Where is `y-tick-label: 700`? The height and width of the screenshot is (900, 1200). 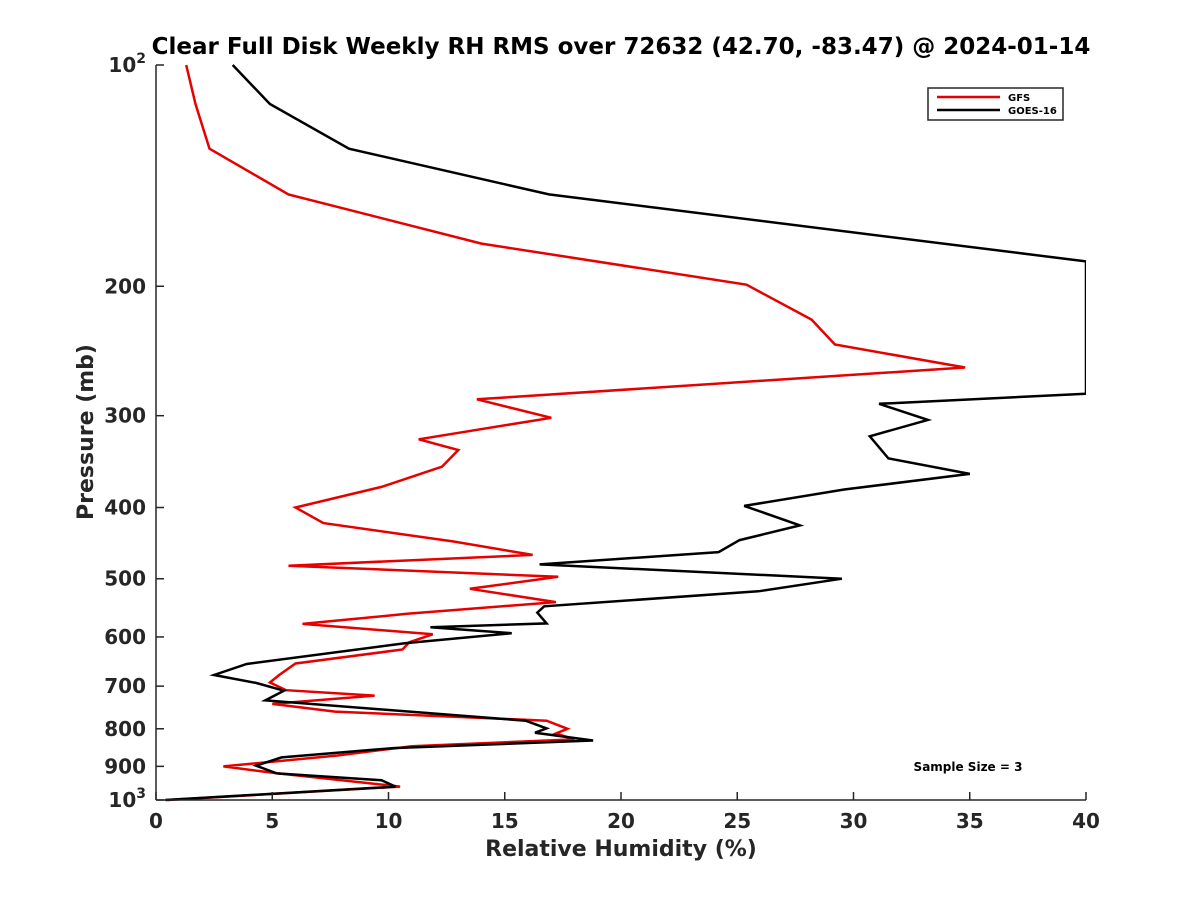 y-tick-label: 700 is located at coordinates (125, 686).